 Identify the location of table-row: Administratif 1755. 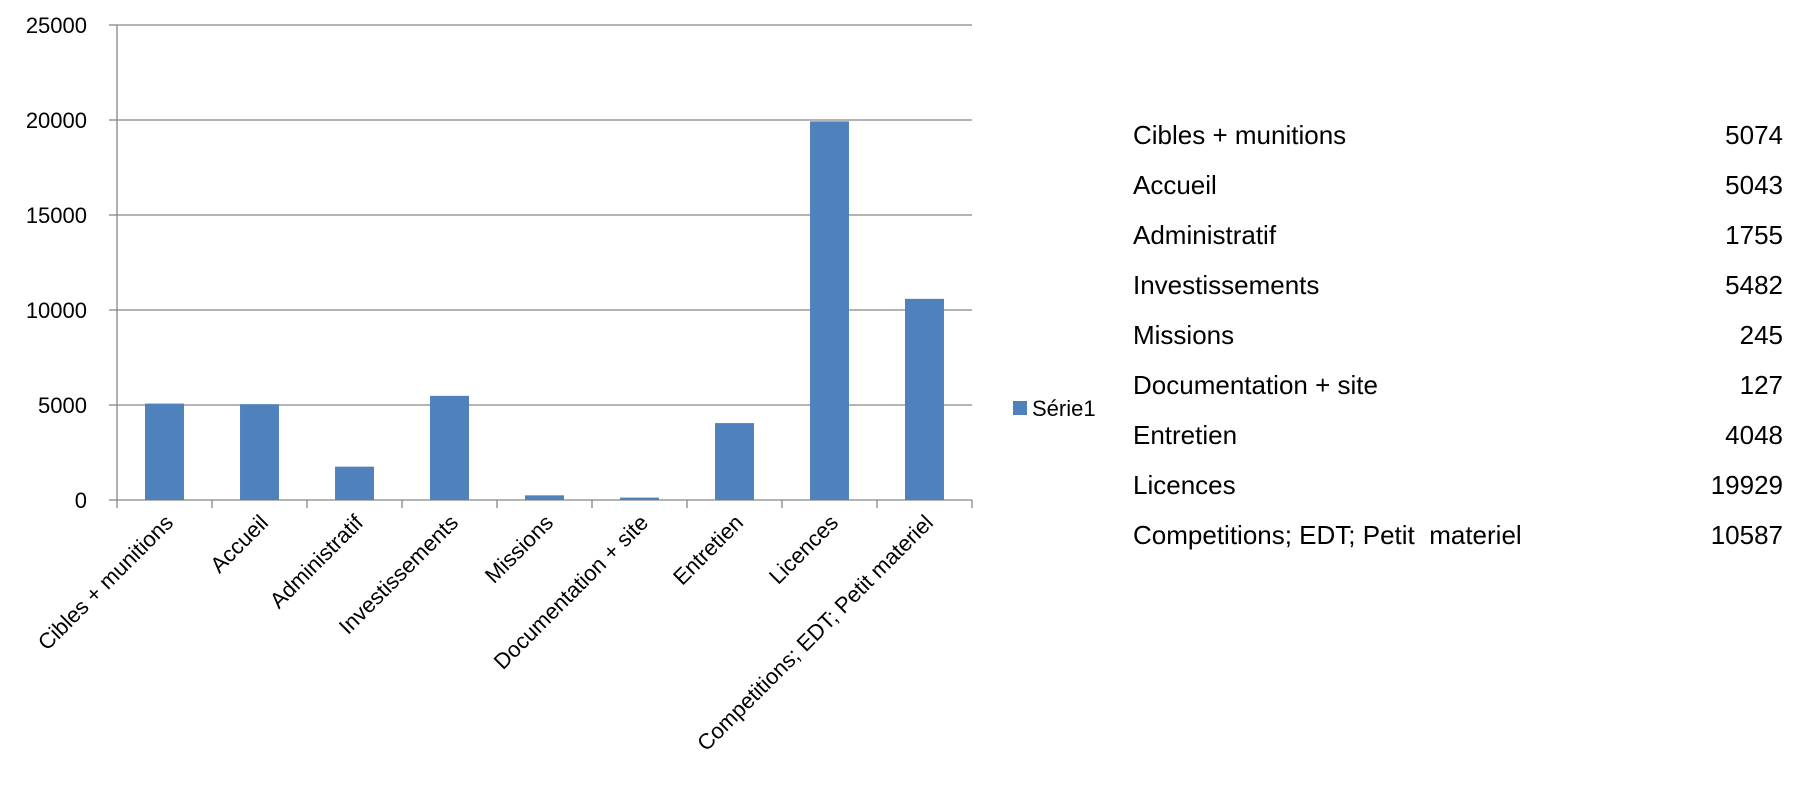
(1458, 235).